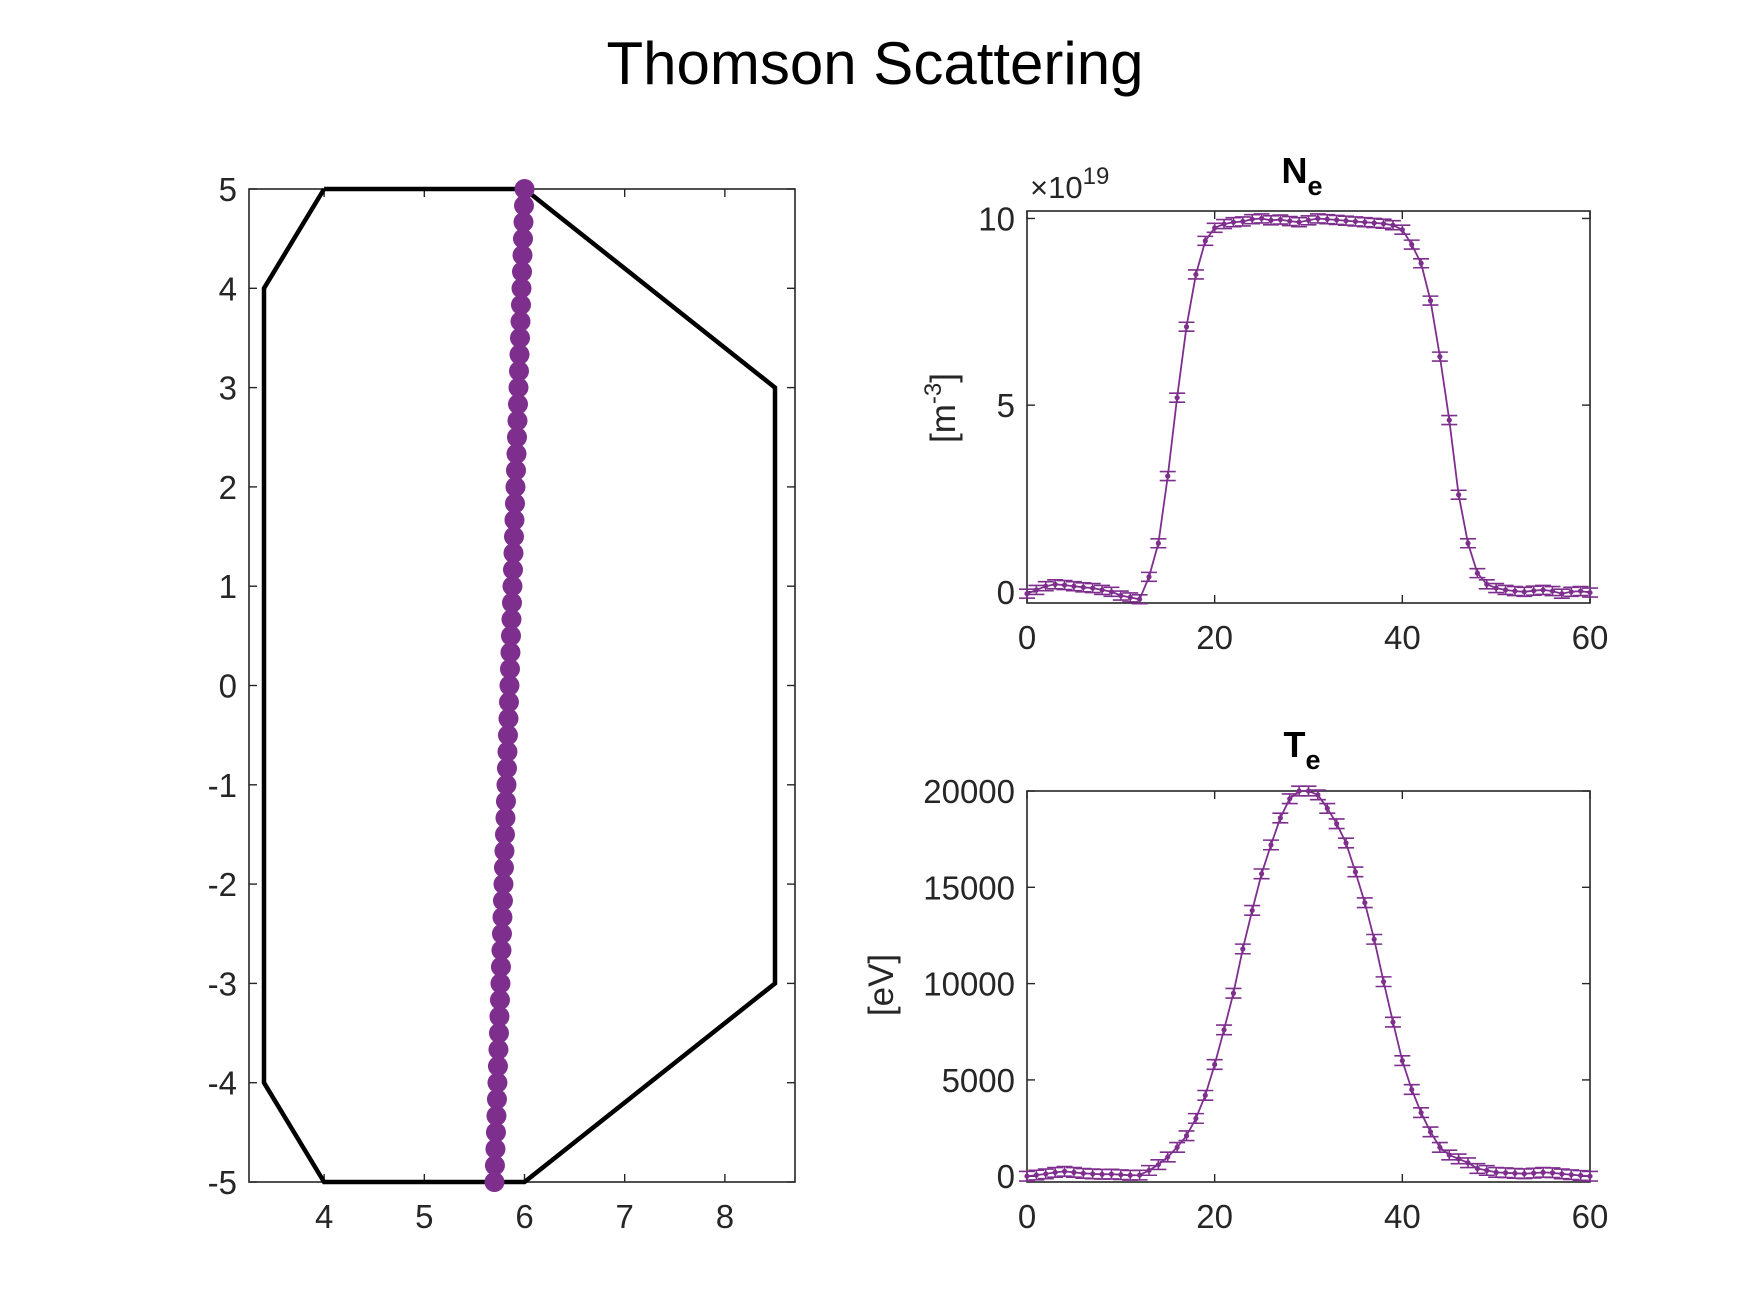 This screenshot has height=1313, width=1750. I want to click on temperature-frame, so click(1308, 986).